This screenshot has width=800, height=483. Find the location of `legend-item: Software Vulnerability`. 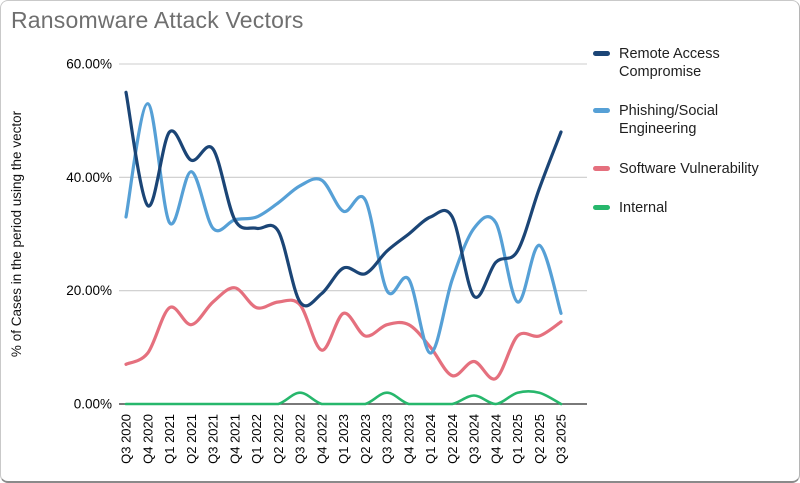

legend-item: Software Vulnerability is located at coordinates (692, 169).